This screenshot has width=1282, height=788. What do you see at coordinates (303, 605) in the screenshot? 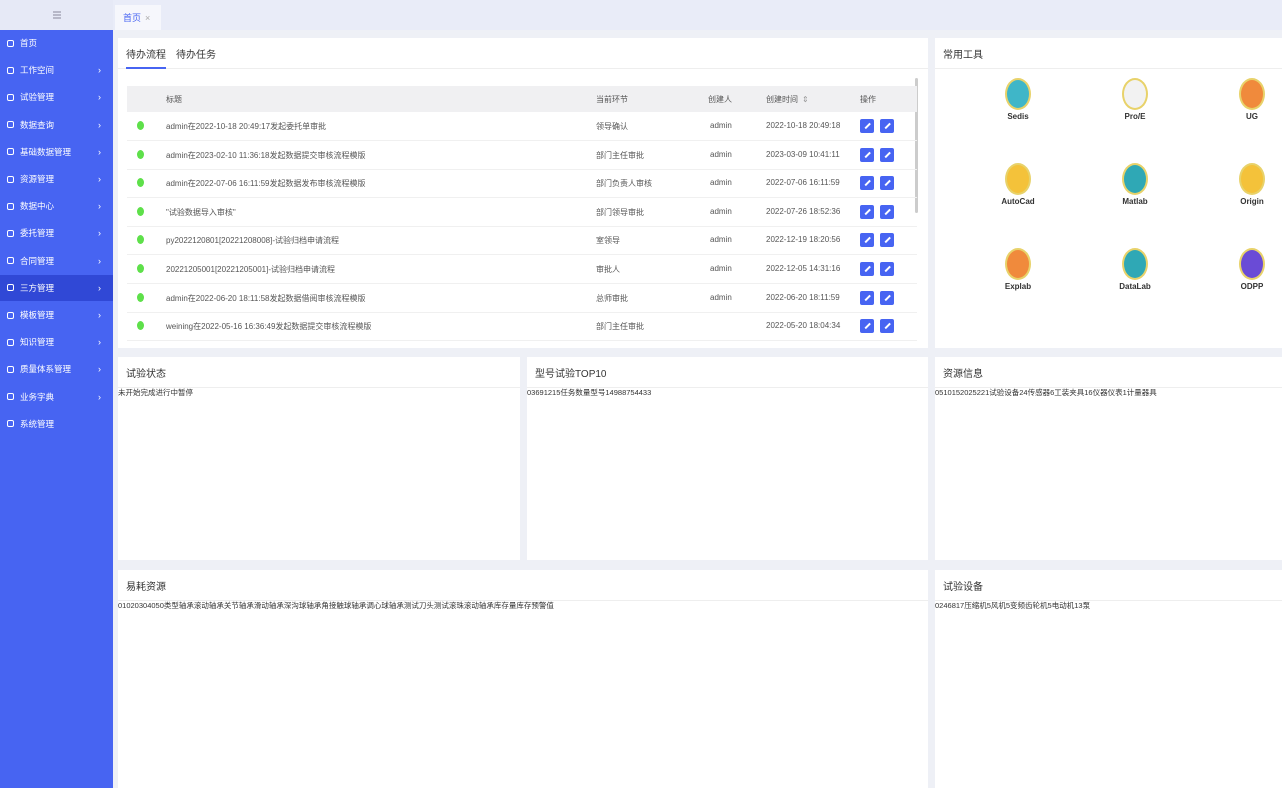
I see `x-tick-label: 深沟球轴承` at bounding box center [303, 605].